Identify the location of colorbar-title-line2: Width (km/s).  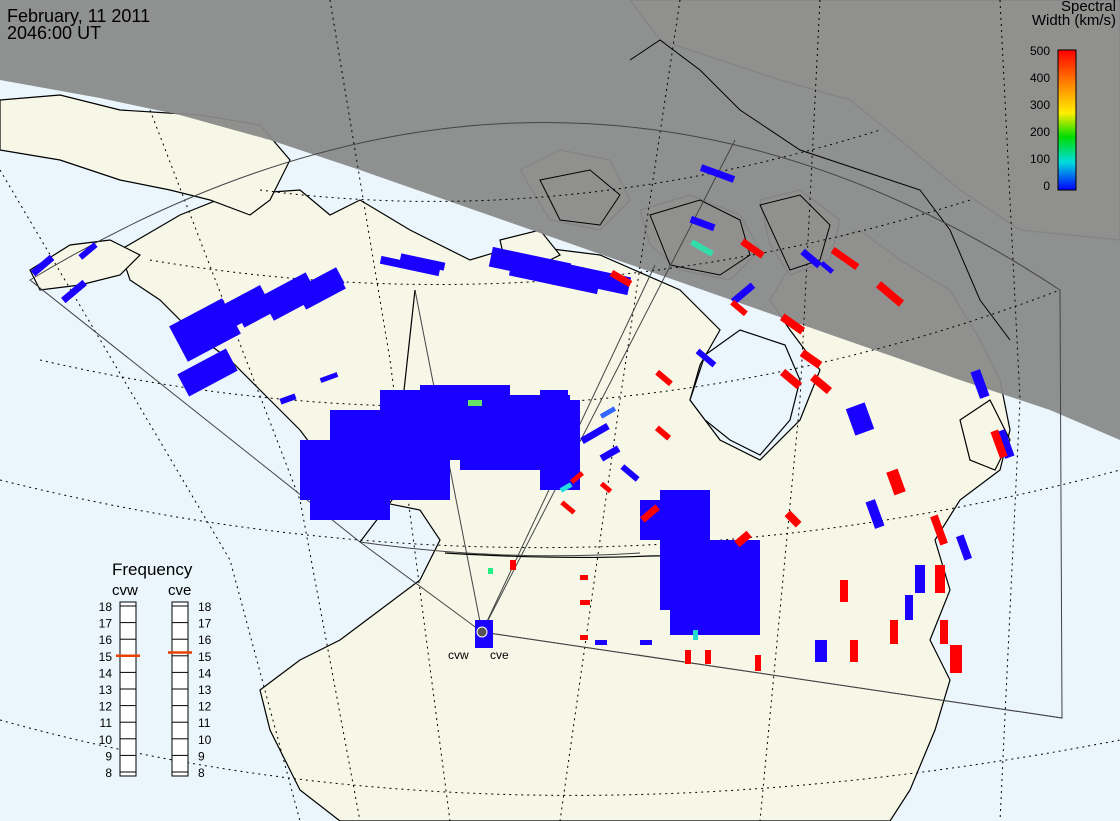
(1073, 20).